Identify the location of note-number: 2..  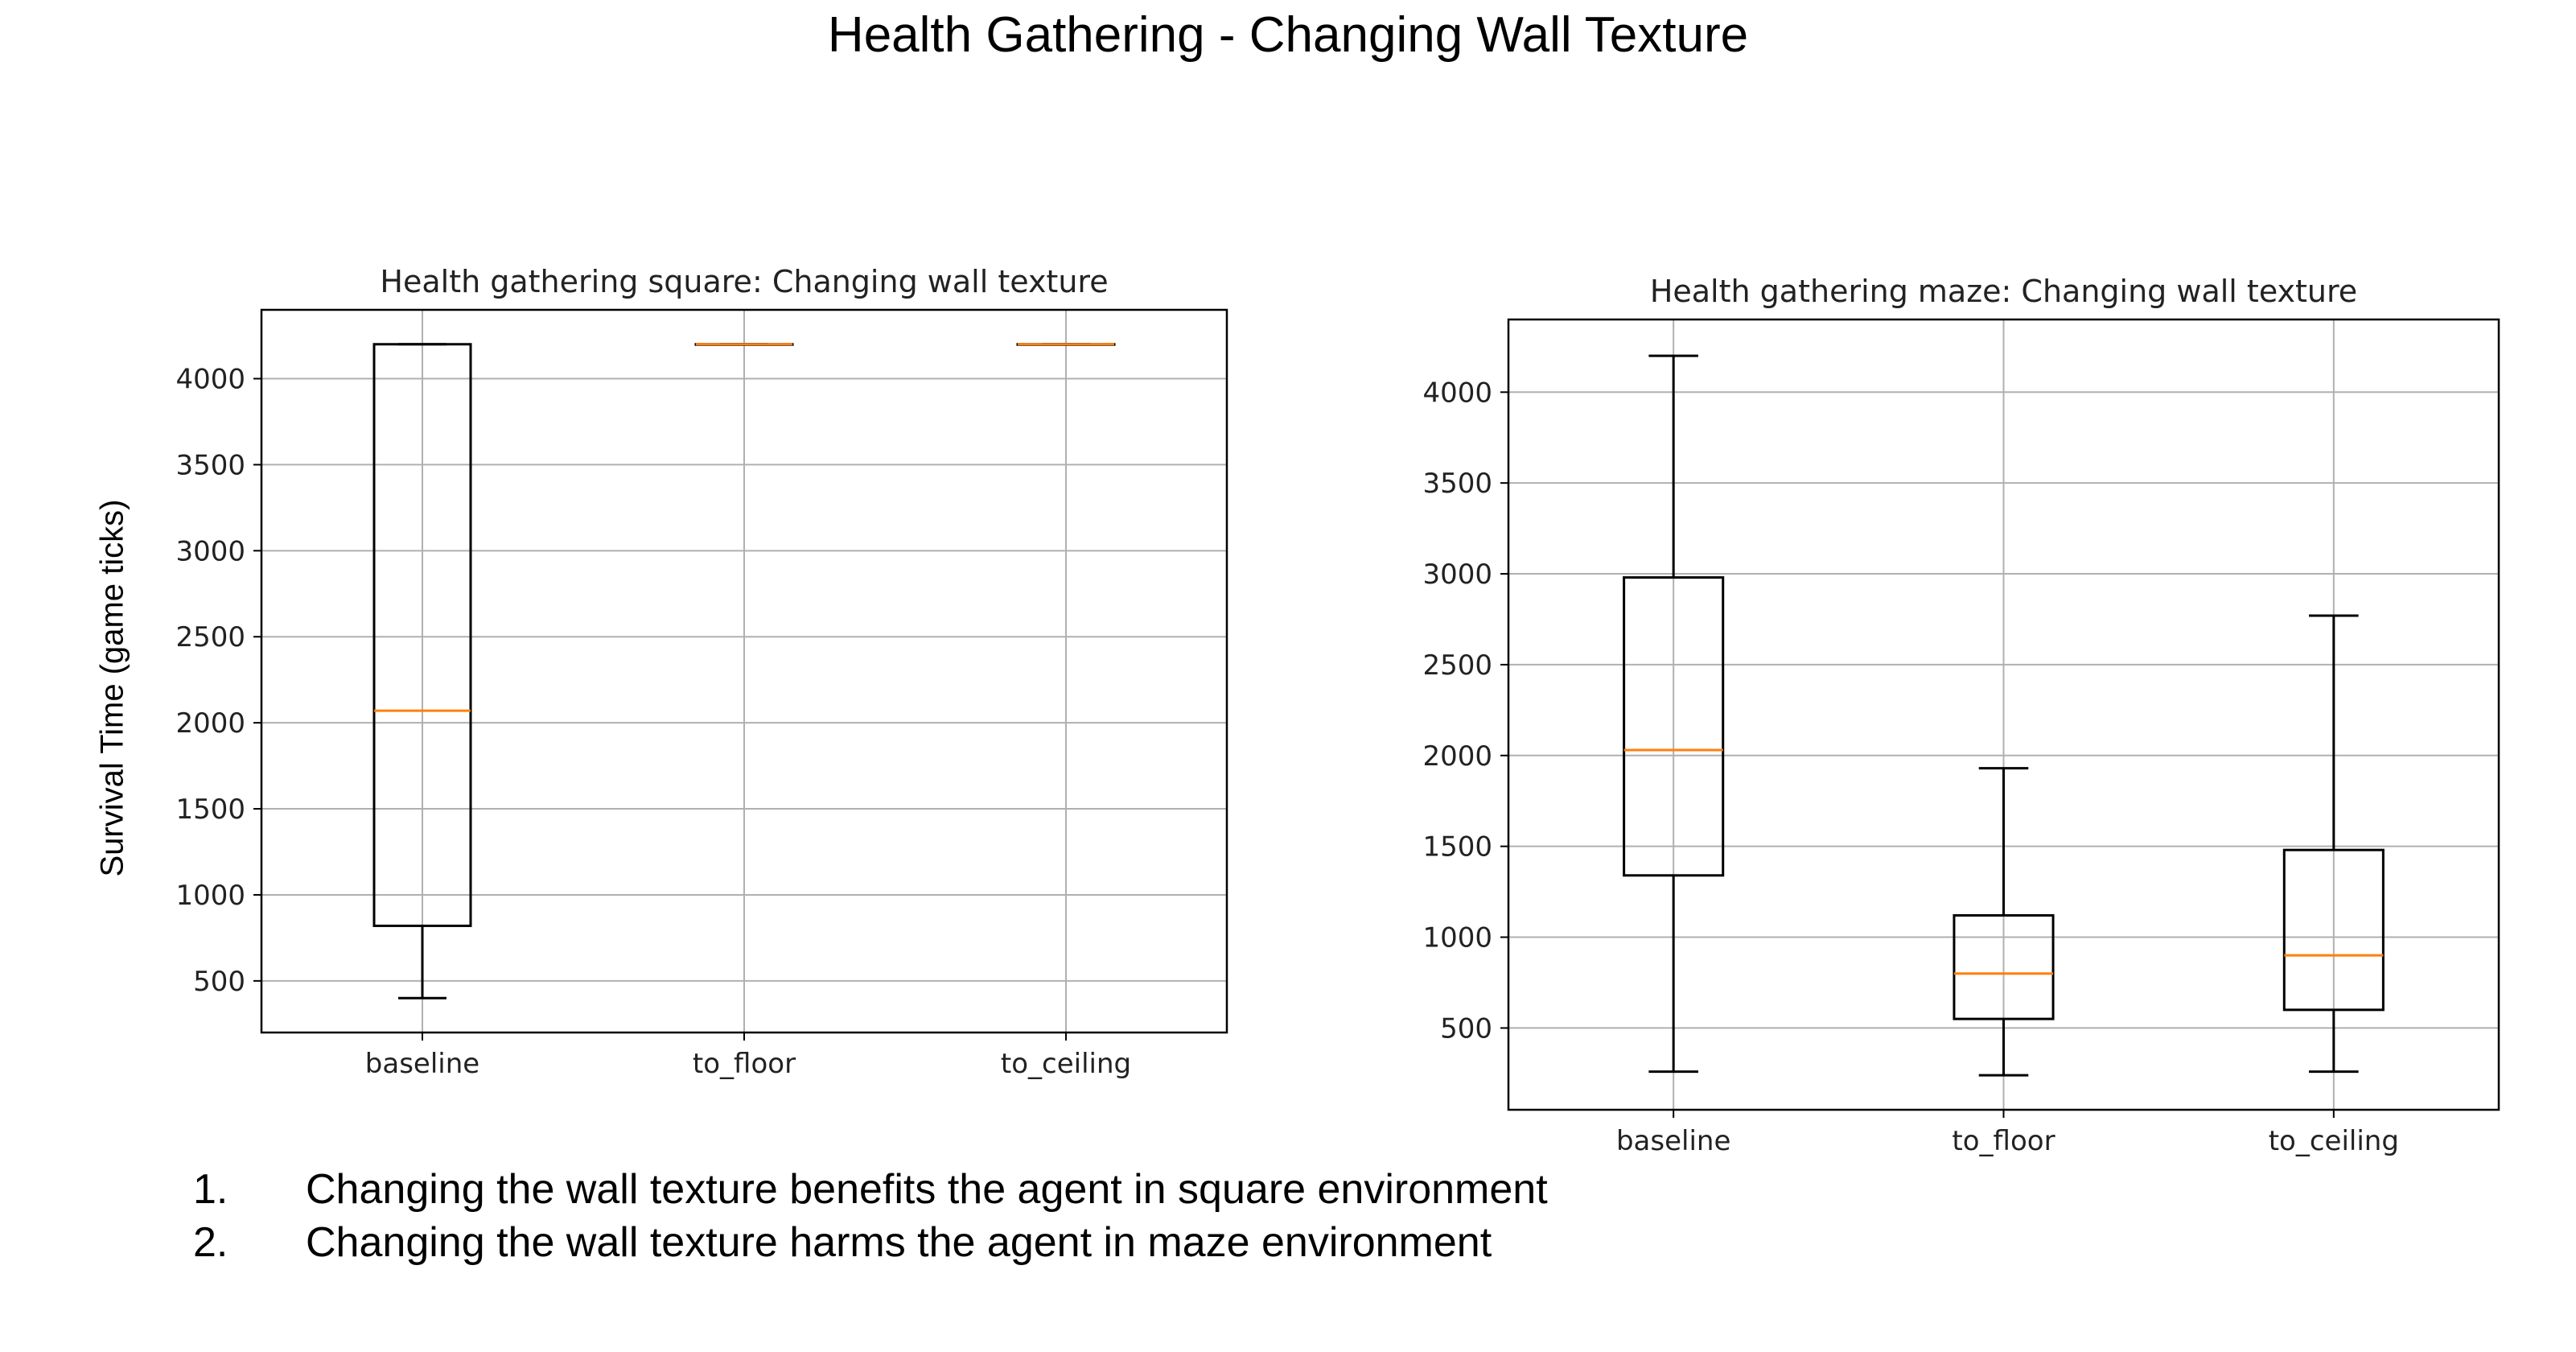
(210, 1242).